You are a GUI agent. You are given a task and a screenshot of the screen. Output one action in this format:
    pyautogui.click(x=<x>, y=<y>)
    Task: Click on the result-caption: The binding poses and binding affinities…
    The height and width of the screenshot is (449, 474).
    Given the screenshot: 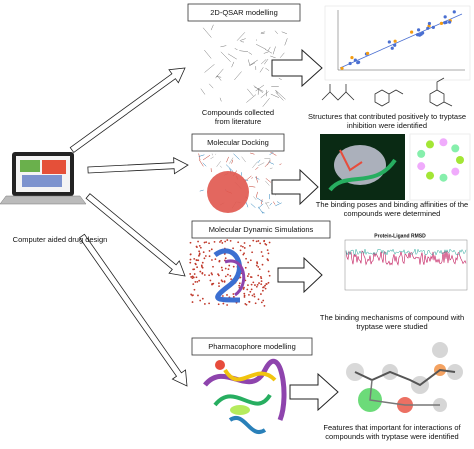 What is the action you would take?
    pyautogui.click(x=392, y=204)
    